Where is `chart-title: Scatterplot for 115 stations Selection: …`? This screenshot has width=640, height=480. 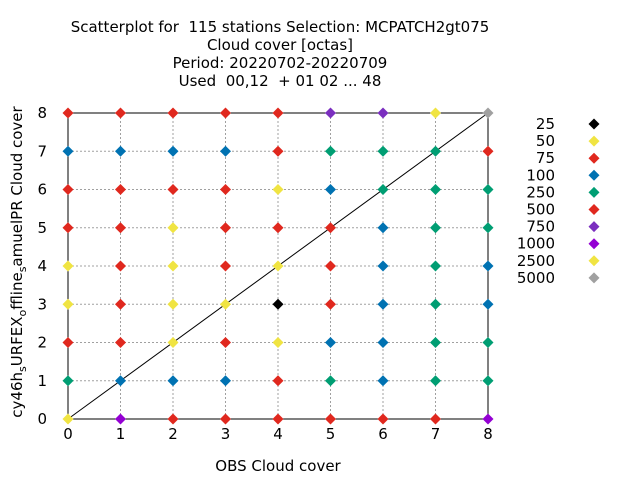
chart-title: Scatterplot for 115 stations Selection: … is located at coordinates (280, 54).